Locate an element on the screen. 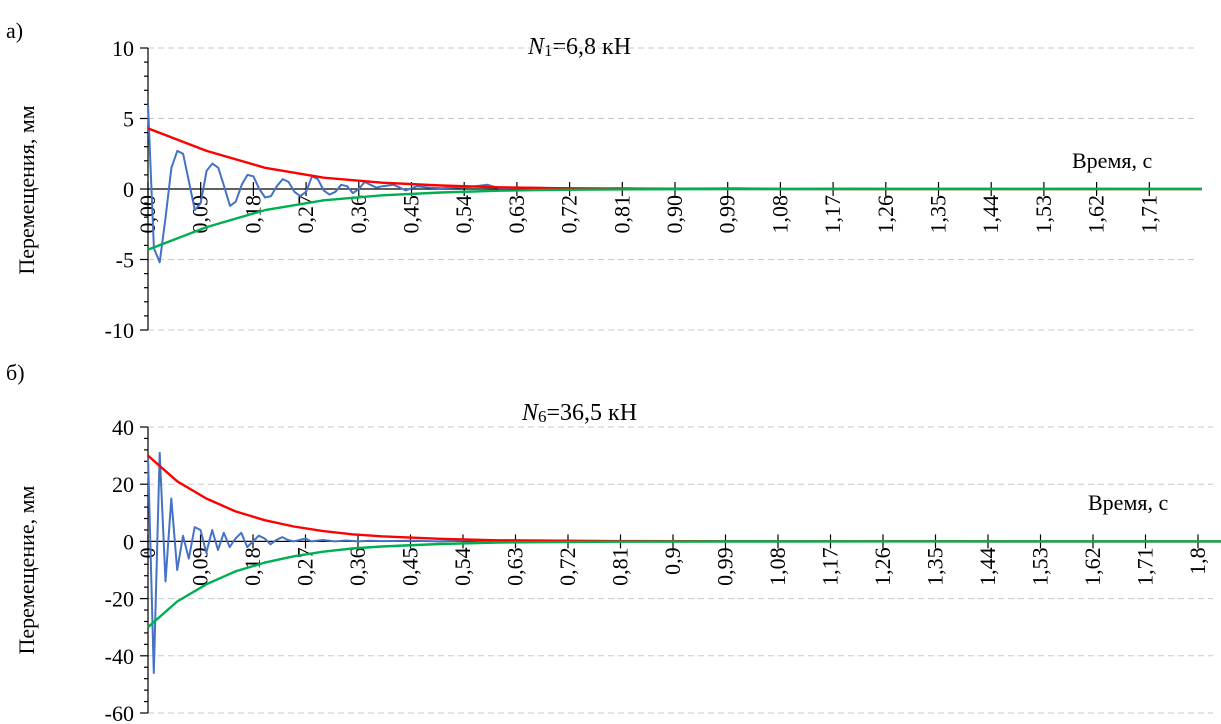 Image resolution: width=1221 pixels, height=724 pixels. panel-b-upper-envelope-line is located at coordinates (684, 498).